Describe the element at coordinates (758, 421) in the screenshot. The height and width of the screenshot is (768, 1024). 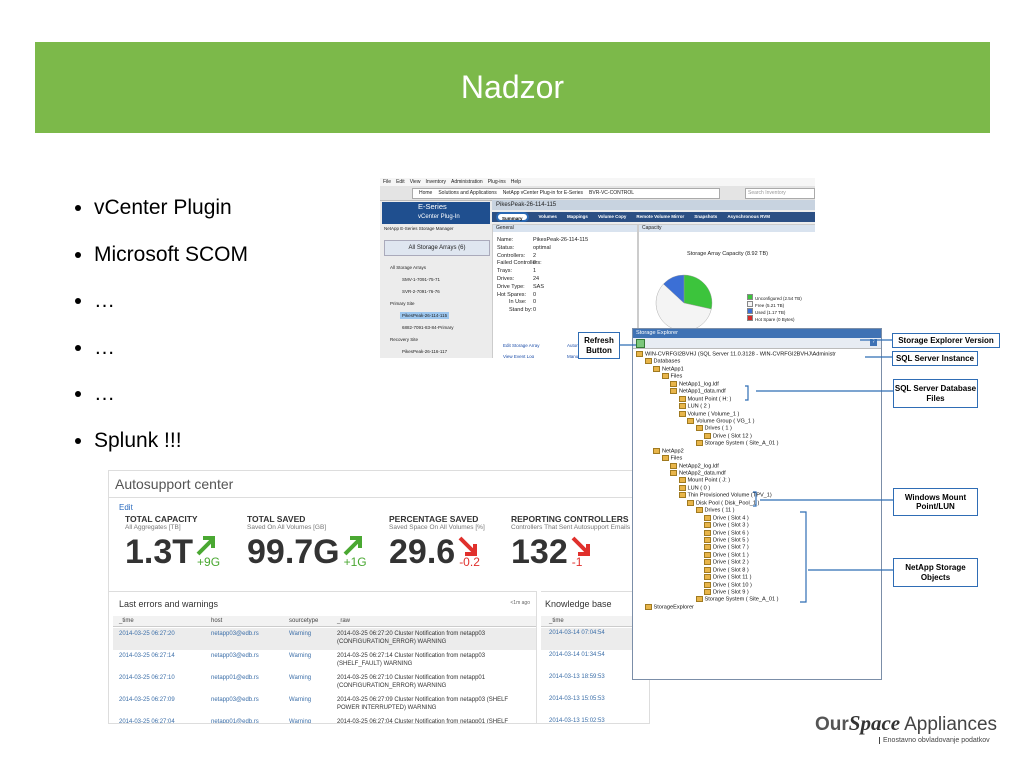
I see `tree-node: Volume Group ( VG_1 )` at that location.